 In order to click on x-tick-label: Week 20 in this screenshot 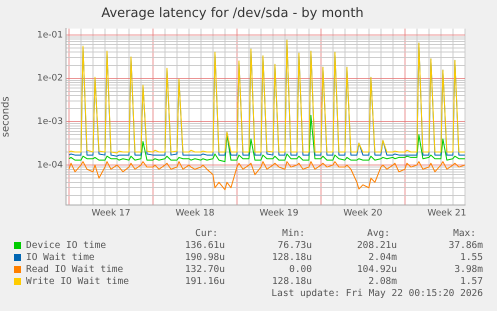, I will do `click(363, 213)`.